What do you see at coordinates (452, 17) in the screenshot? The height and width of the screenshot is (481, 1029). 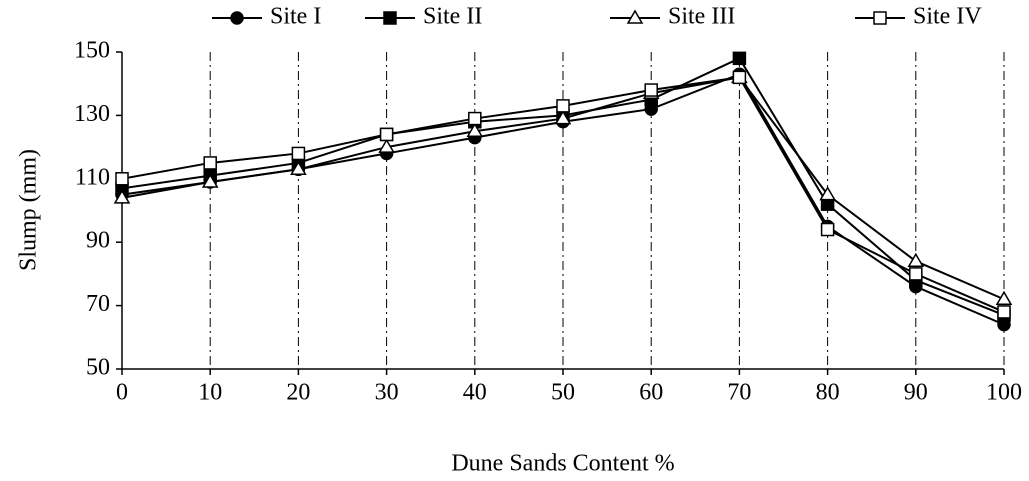 I see `legend-label: Site II` at bounding box center [452, 17].